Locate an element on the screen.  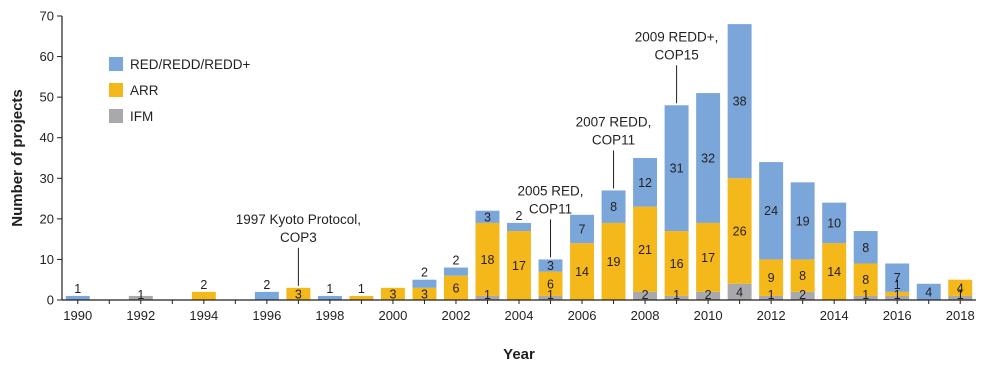
bar-arr-2007 is located at coordinates (613, 261).